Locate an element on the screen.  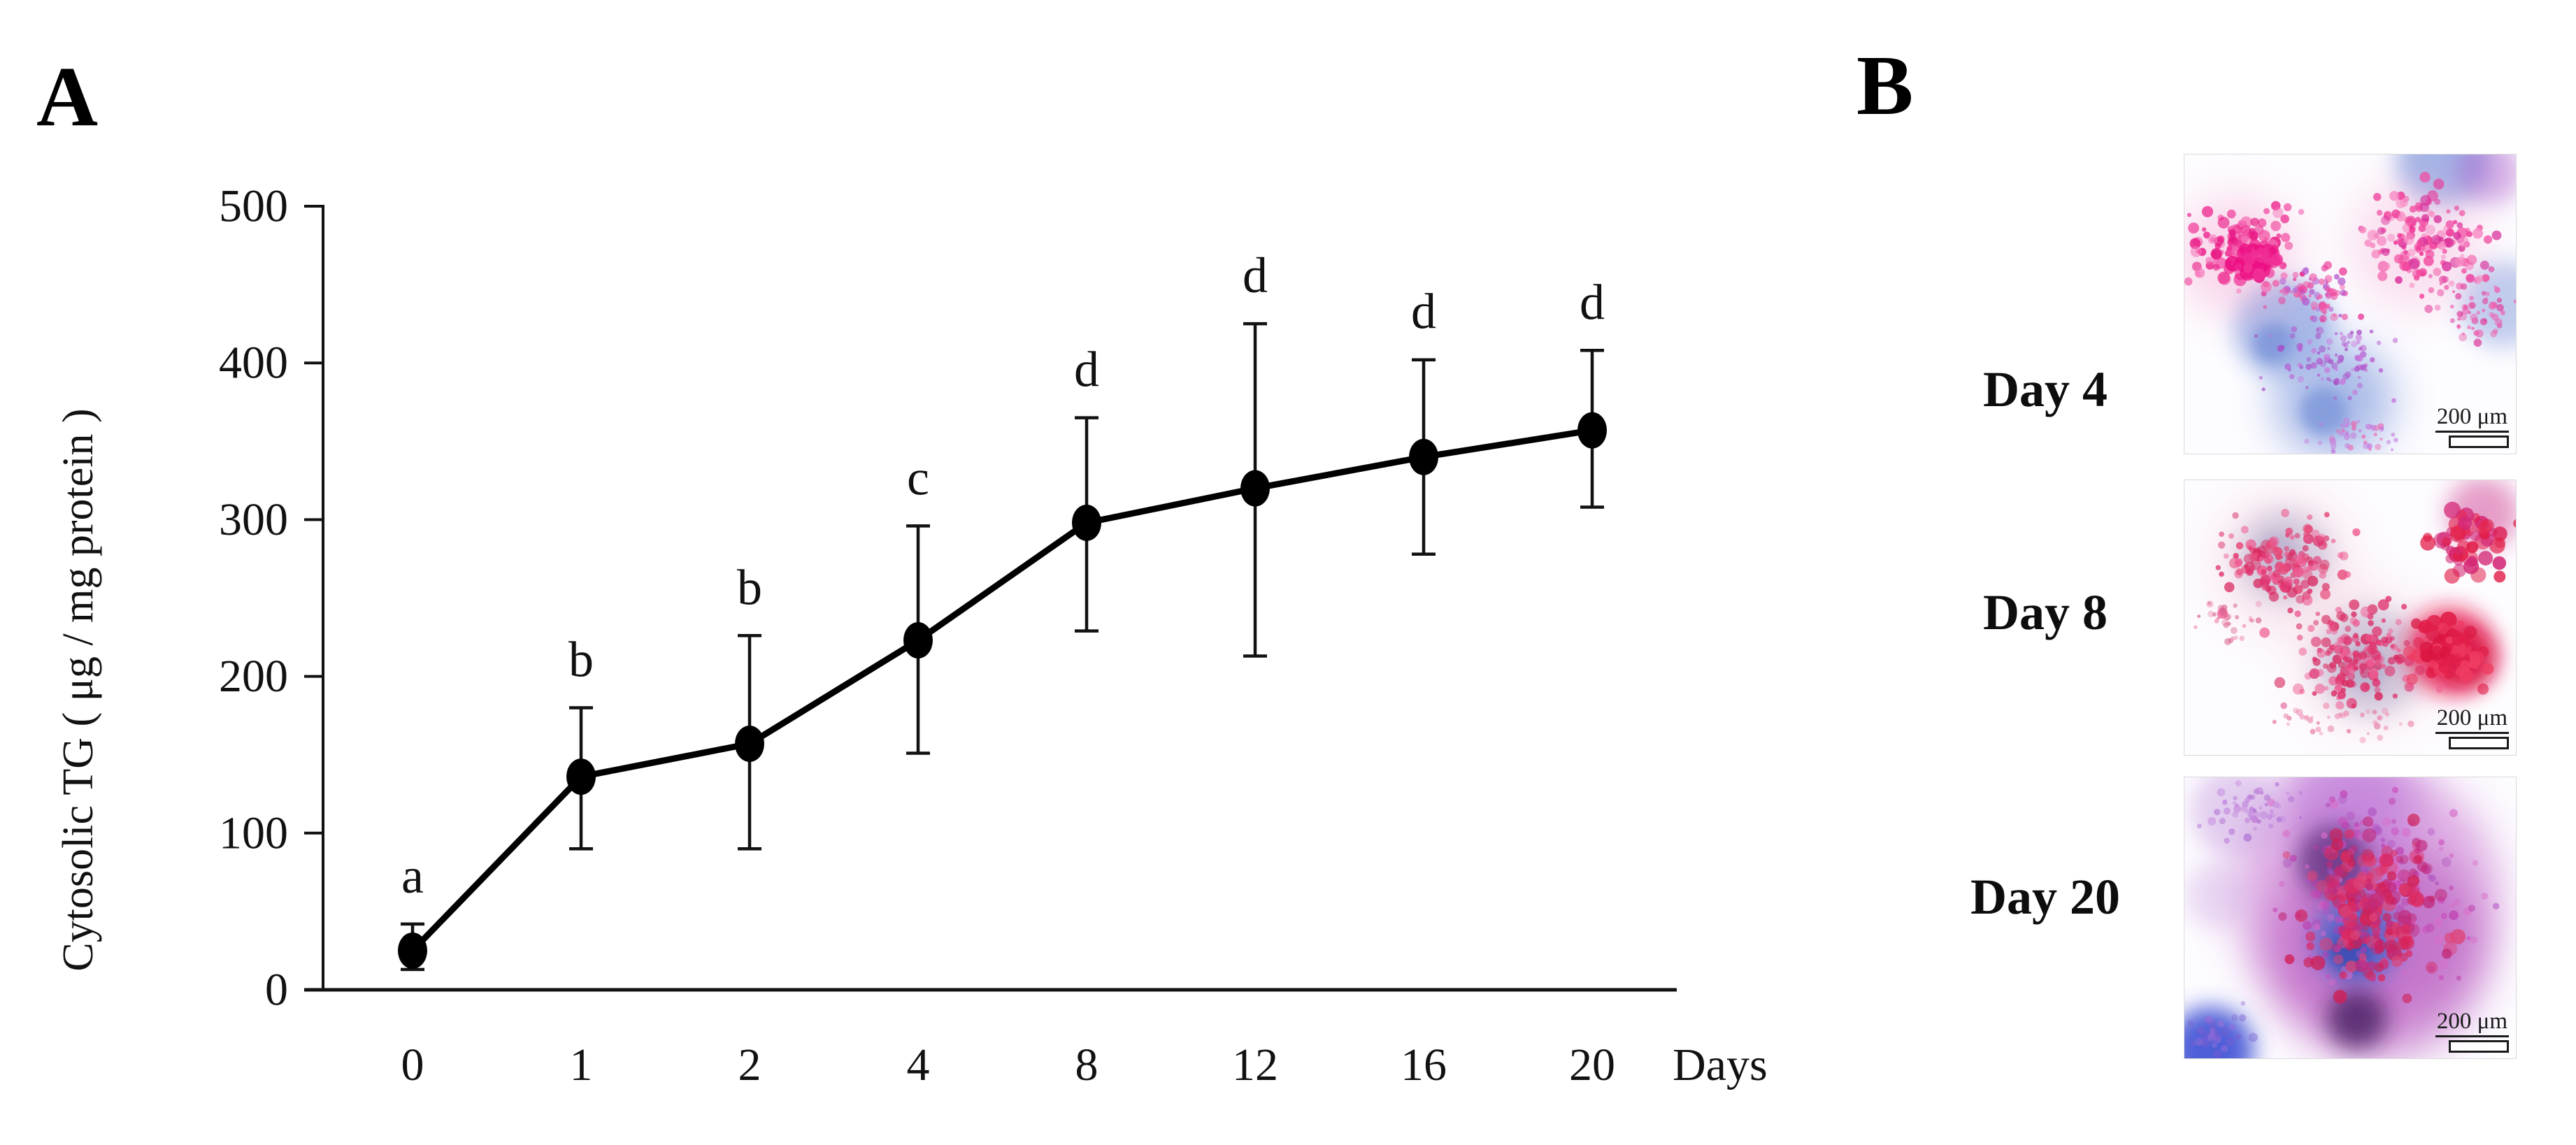
x-tick-label: 4 is located at coordinates (918, 1064).